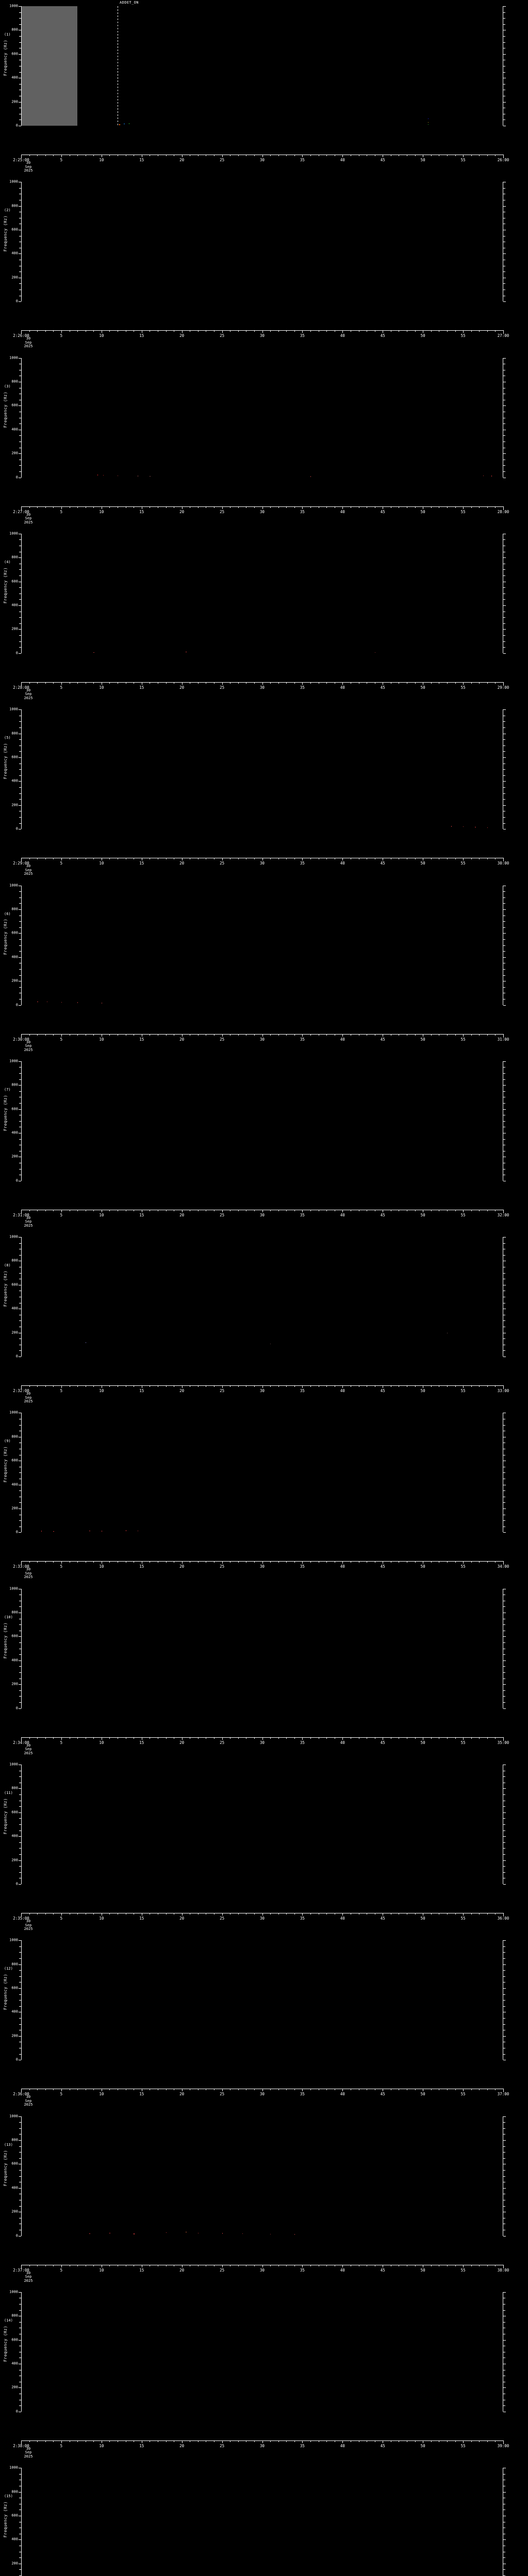 This screenshot has height=2576, width=528. What do you see at coordinates (21, 2445) in the screenshot?
I see `x-tick-label-start: 2:38:00` at bounding box center [21, 2445].